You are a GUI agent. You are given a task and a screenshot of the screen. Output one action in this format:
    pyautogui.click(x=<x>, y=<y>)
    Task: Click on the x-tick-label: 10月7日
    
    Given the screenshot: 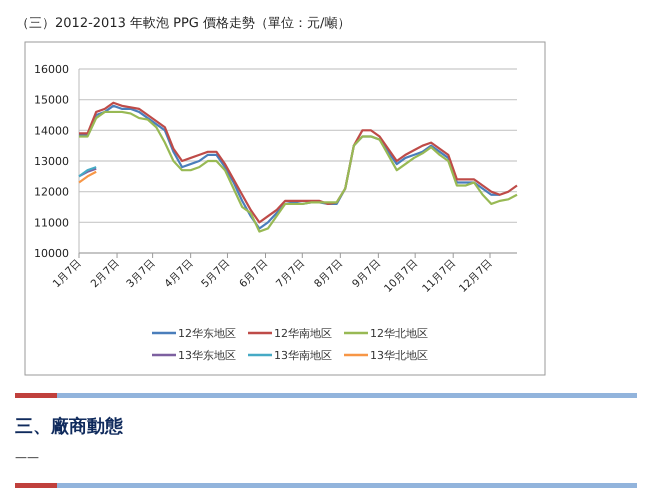 What is the action you would take?
    pyautogui.click(x=401, y=275)
    